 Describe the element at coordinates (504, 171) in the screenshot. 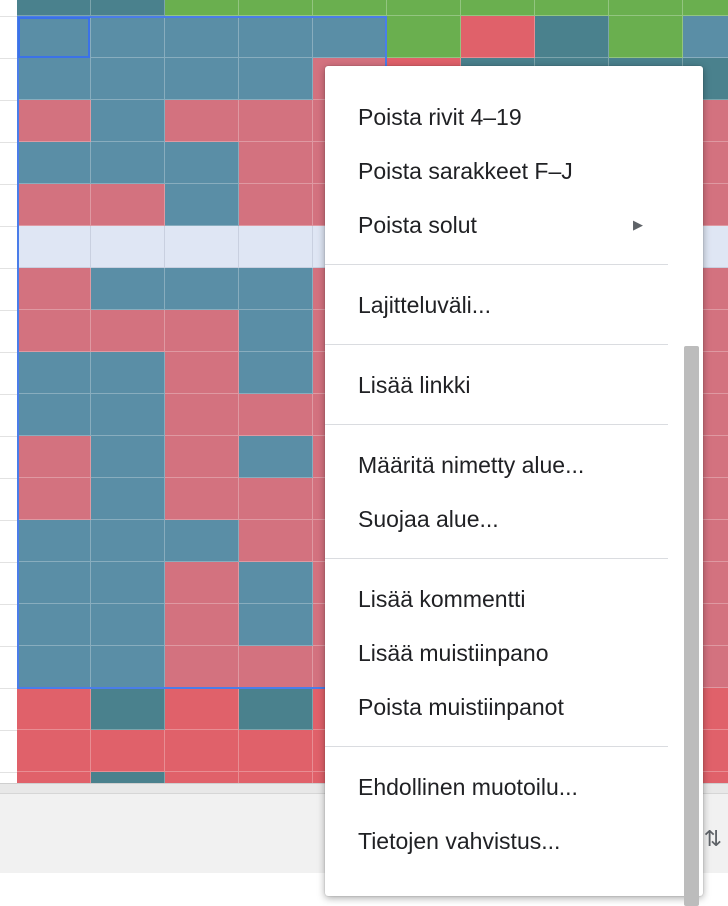

I see `menu-item-delete-columns: Poista sarakkeet F–J` at that location.